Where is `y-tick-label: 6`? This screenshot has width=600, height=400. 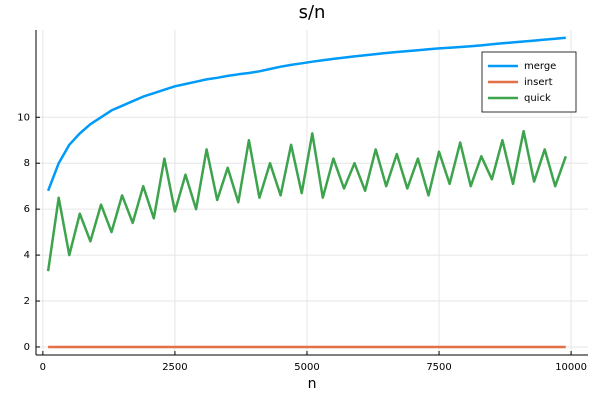
y-tick-label: 6 is located at coordinates (27, 209).